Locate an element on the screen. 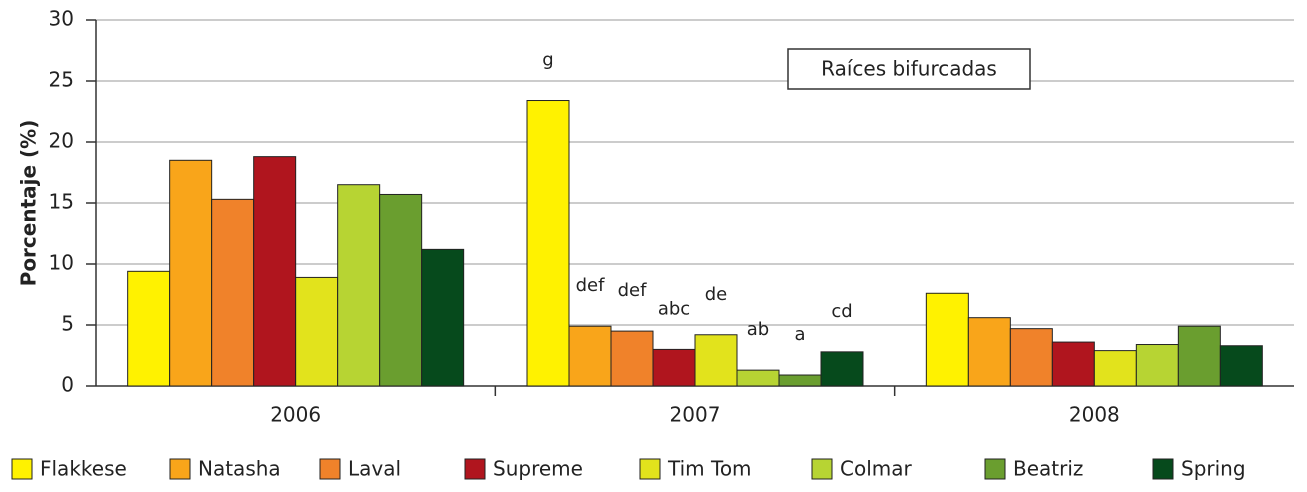 The width and height of the screenshot is (1307, 492). legend-label: Laval is located at coordinates (374, 469).